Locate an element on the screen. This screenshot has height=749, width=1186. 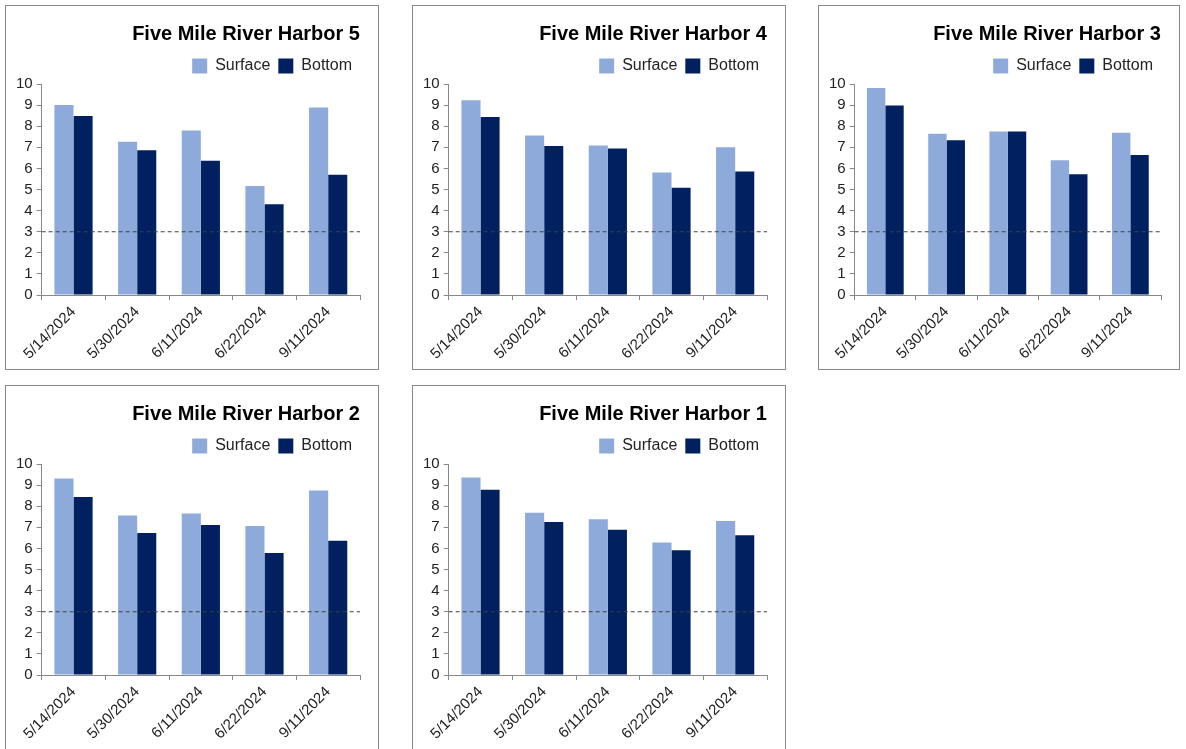
chart-title: Five Mile River Harbor 2 is located at coordinates (246, 412).